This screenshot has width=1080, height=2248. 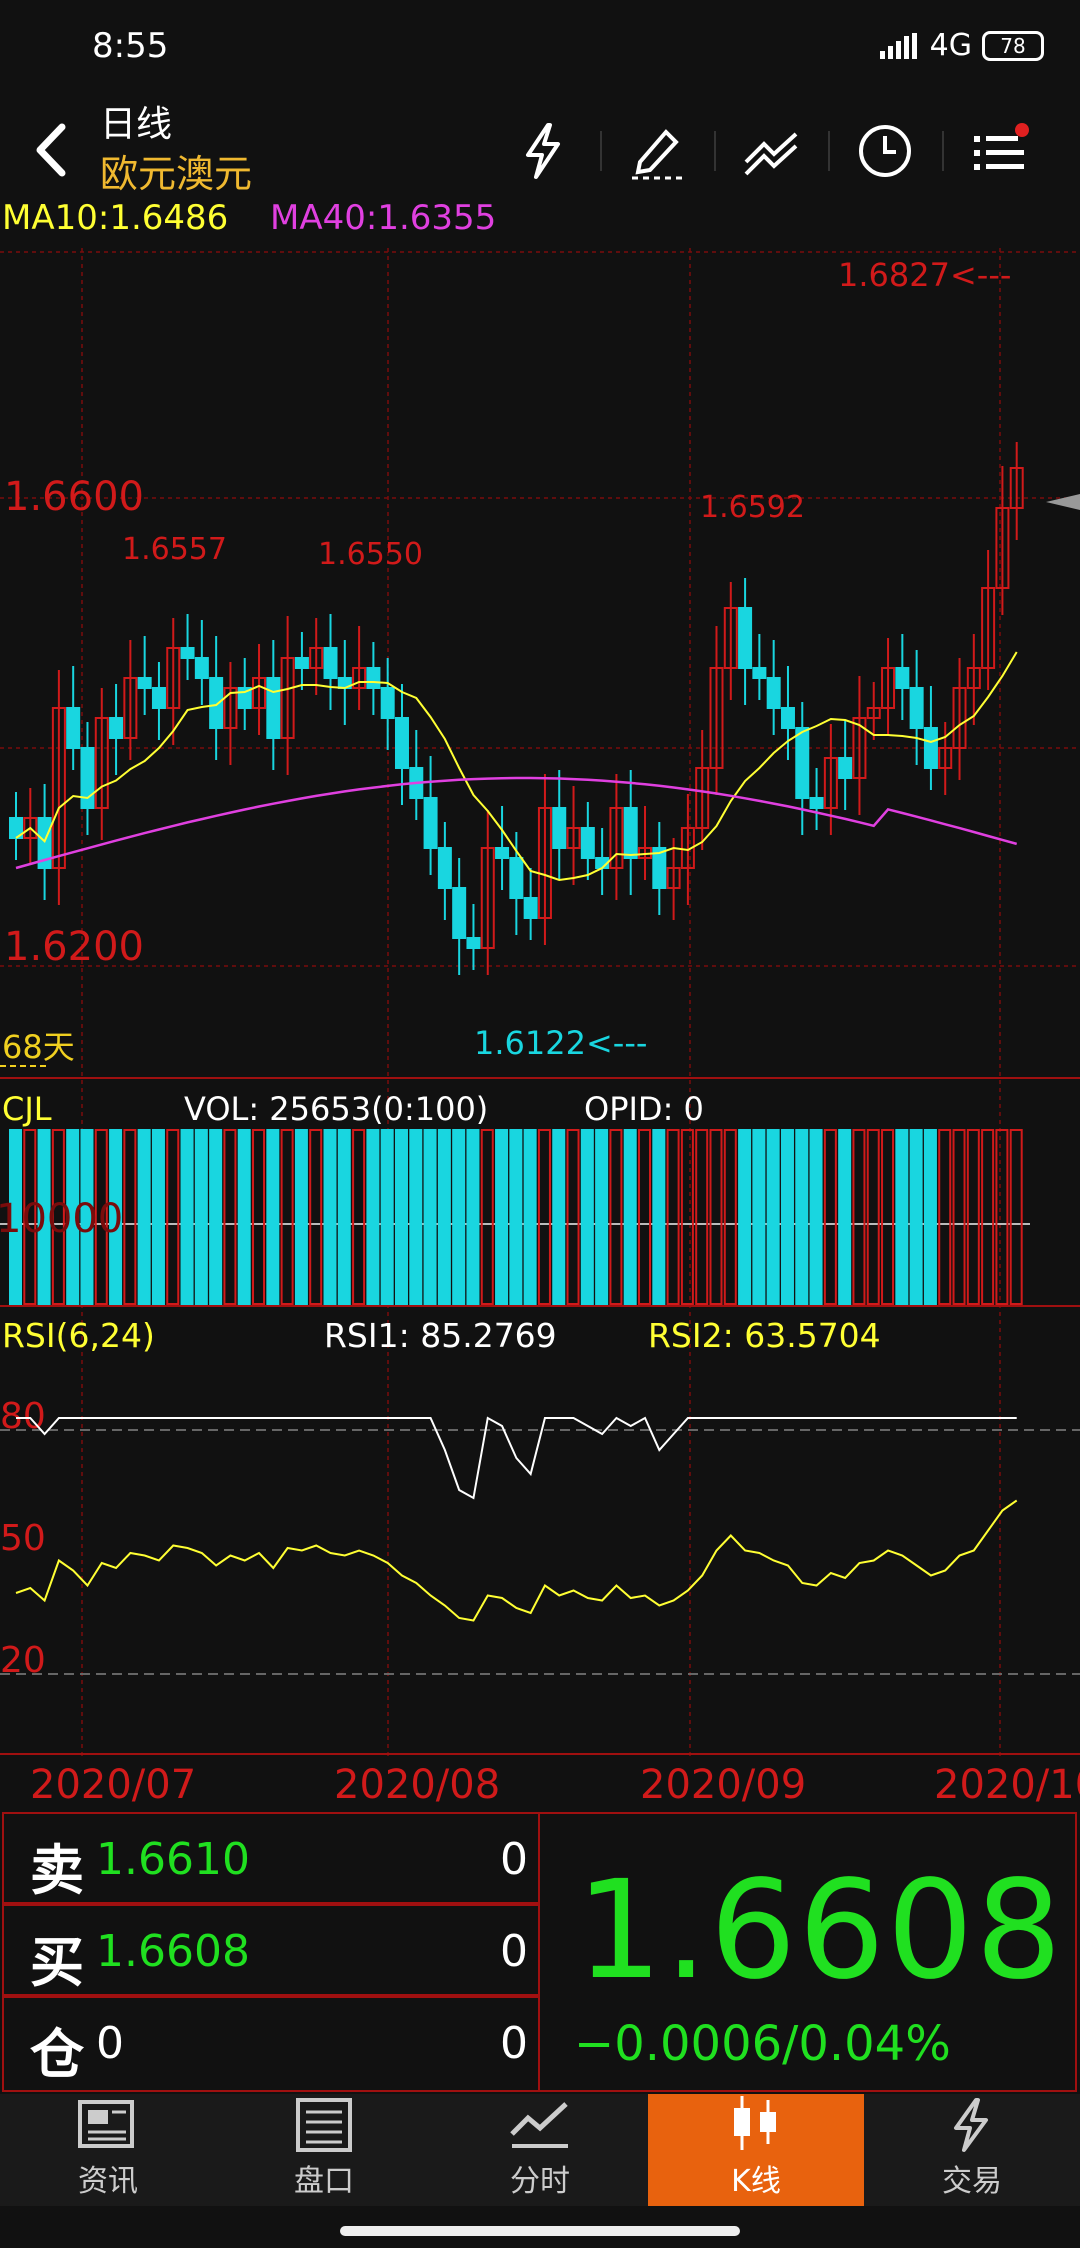 What do you see at coordinates (560, 1043) in the screenshot?
I see `annotation-low: 1.6122<---` at bounding box center [560, 1043].